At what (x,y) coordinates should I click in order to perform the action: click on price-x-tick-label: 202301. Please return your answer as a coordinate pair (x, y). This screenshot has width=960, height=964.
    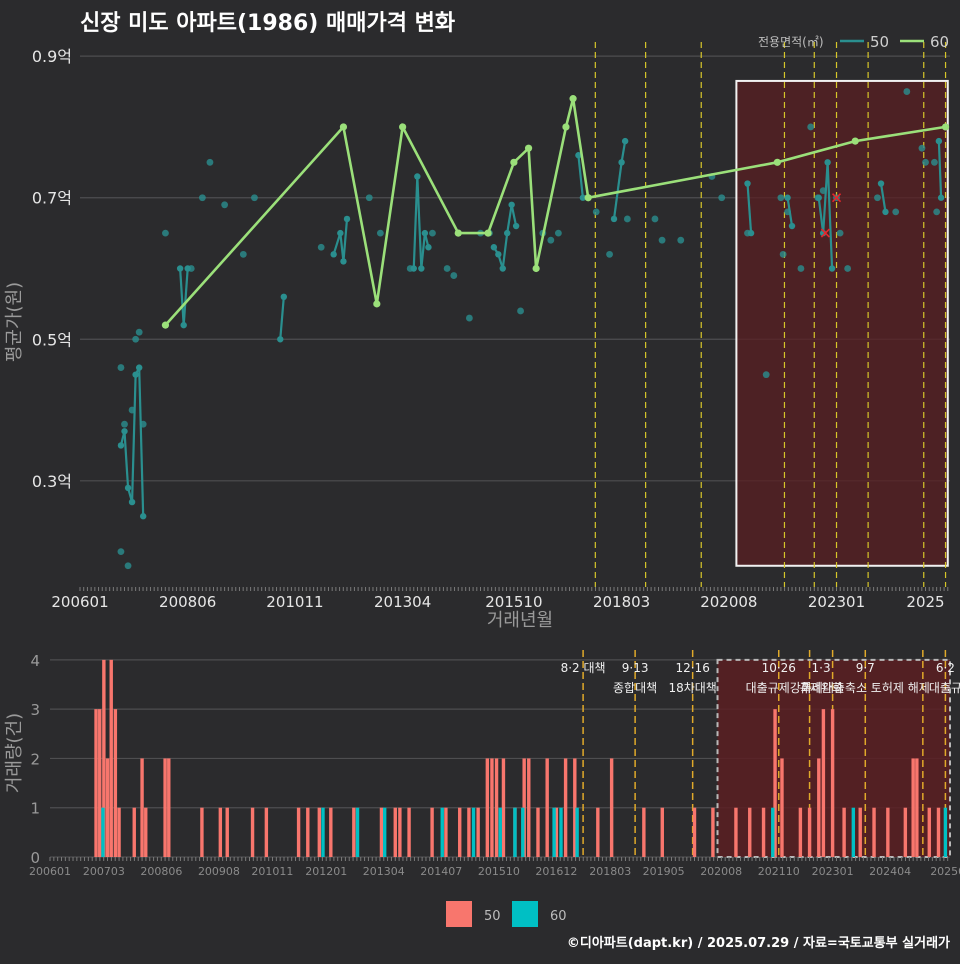
    Looking at the image, I should click on (836, 602).